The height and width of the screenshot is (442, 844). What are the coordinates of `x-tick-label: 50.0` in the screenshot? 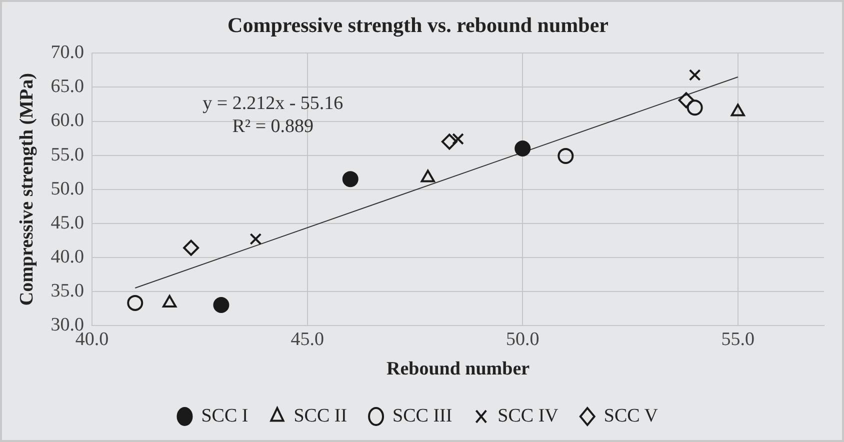 It's located at (523, 339).